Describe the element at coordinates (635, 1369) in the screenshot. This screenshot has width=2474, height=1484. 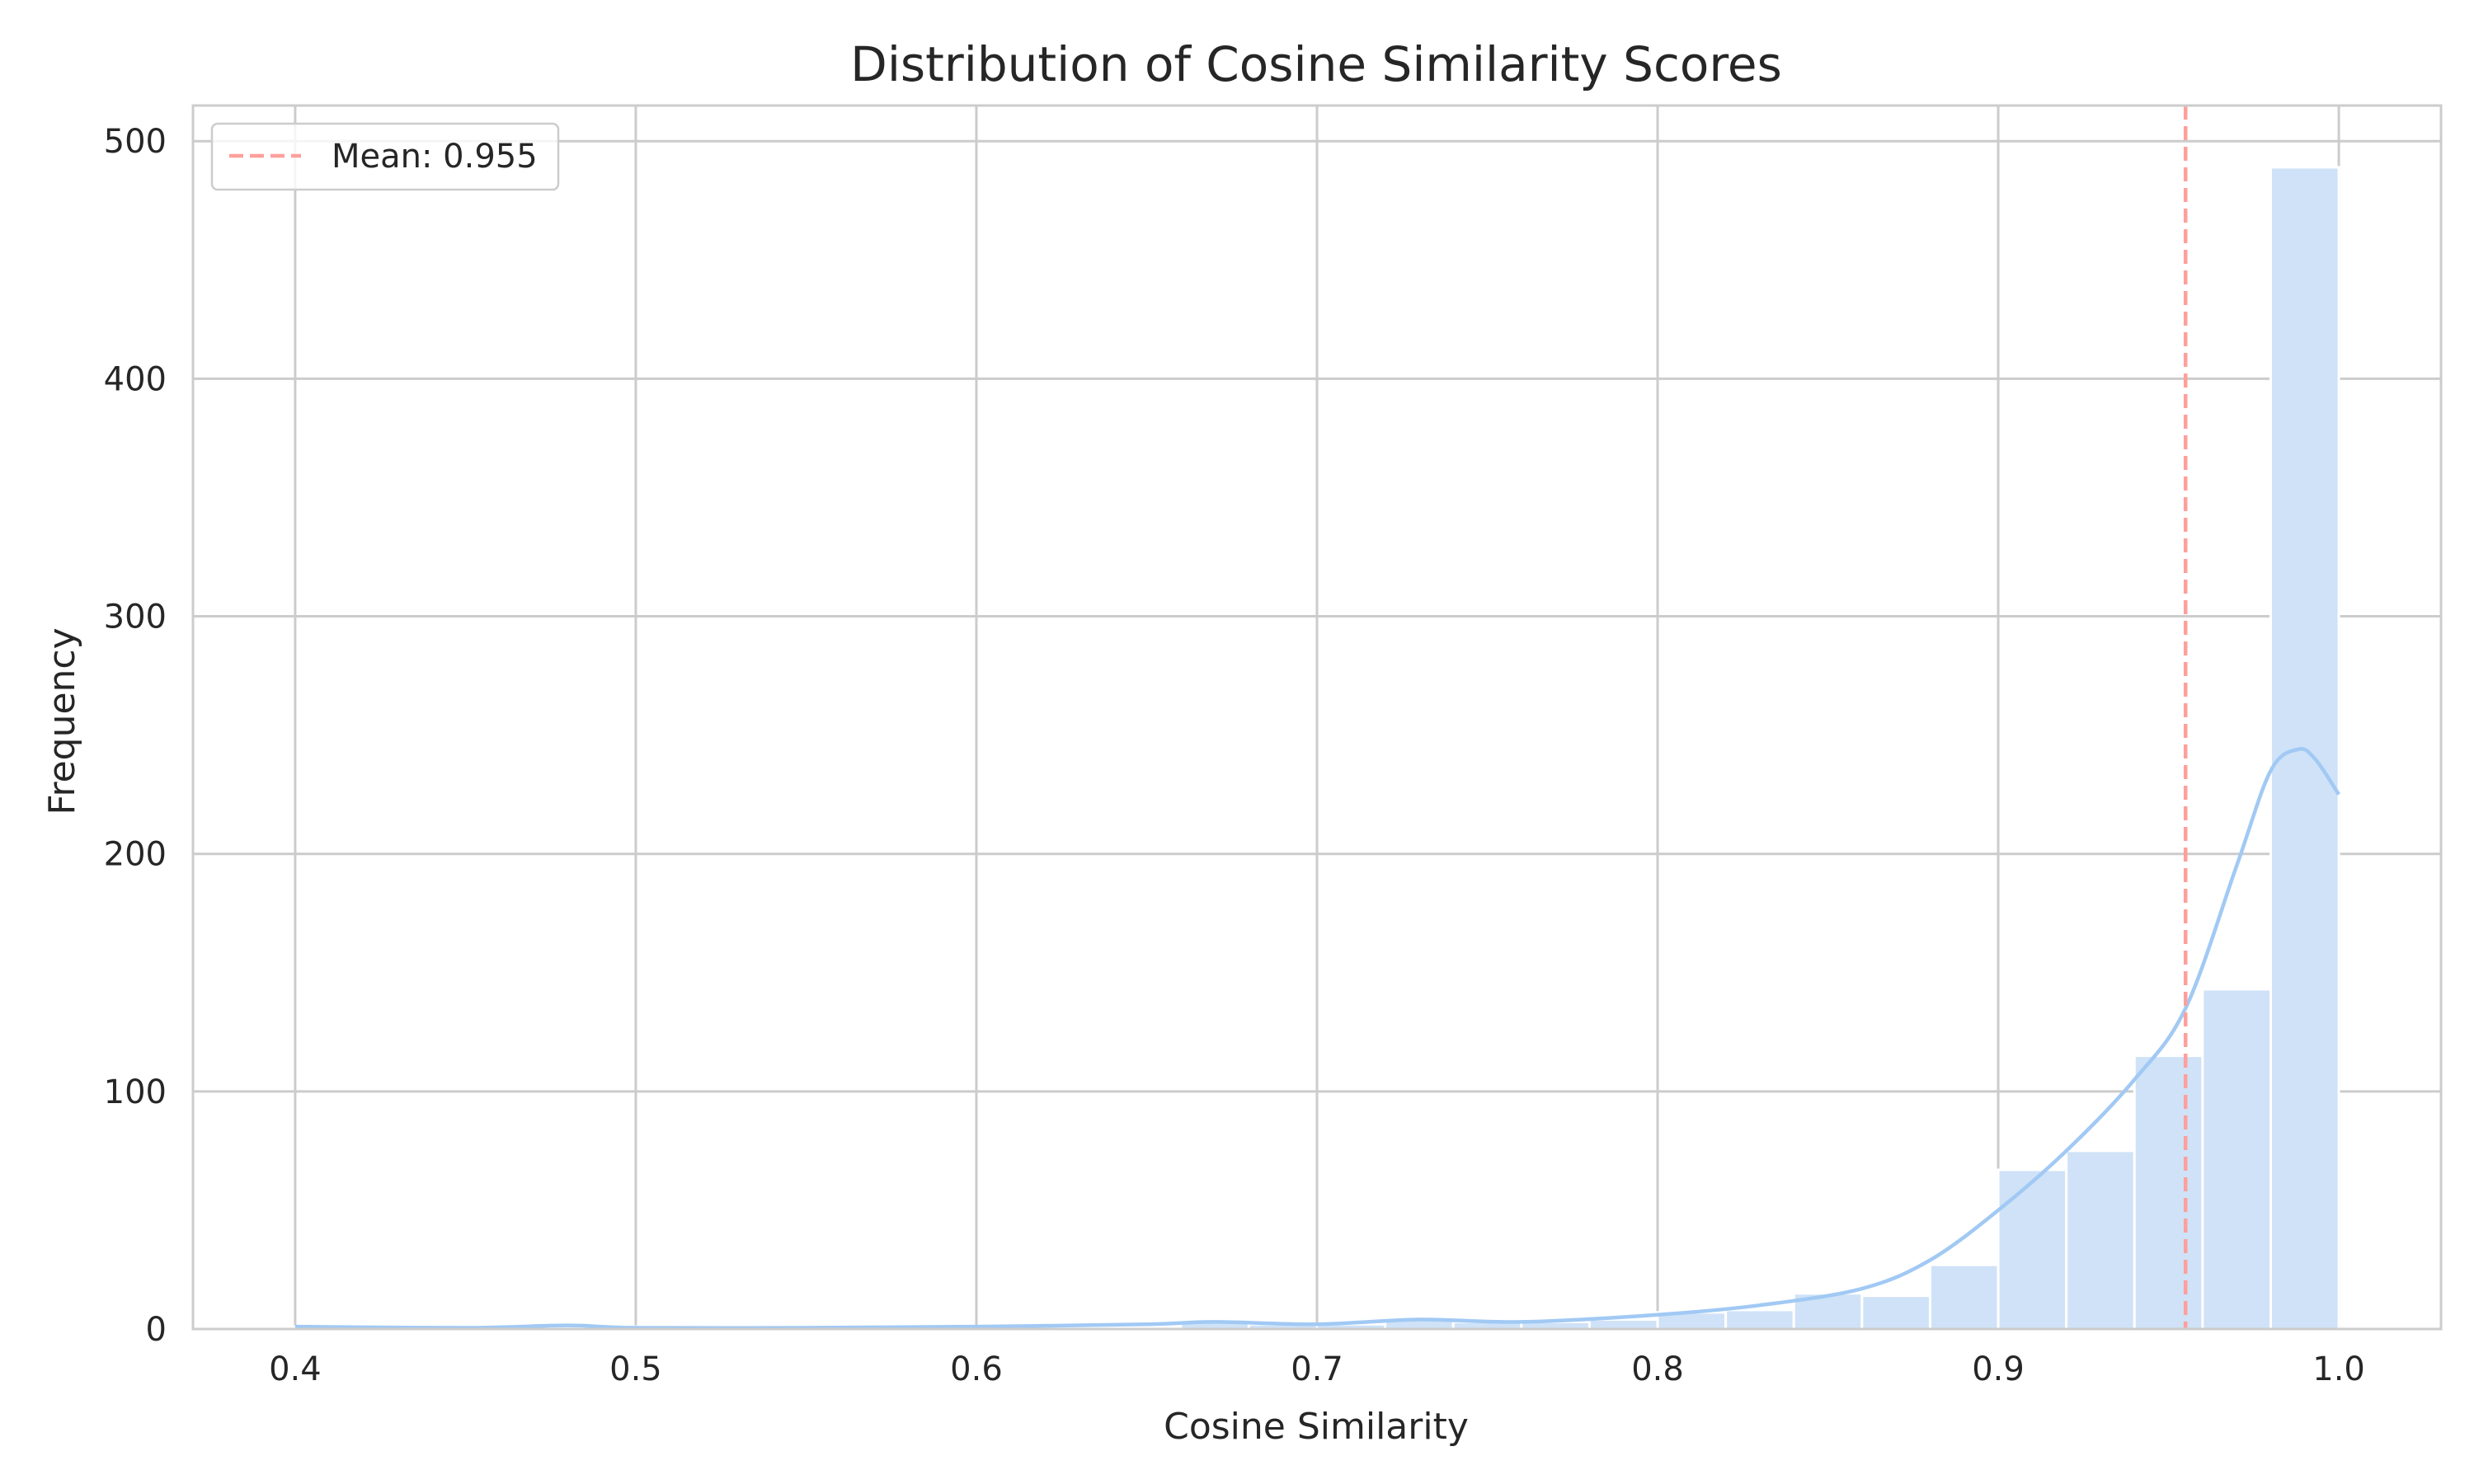
I see `x-tick-label: 0.5` at that location.